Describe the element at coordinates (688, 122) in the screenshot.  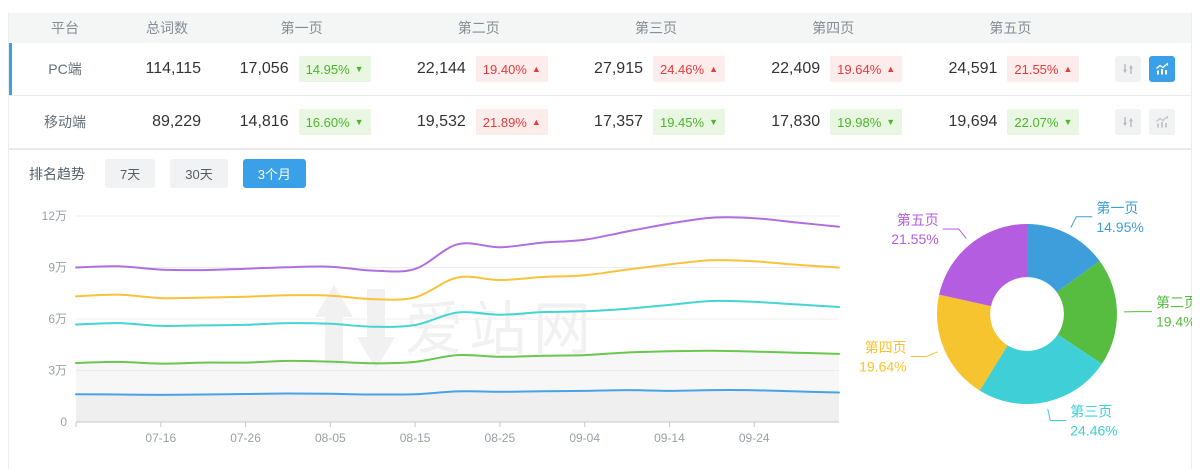
I see `change-badge: 19.45%` at that location.